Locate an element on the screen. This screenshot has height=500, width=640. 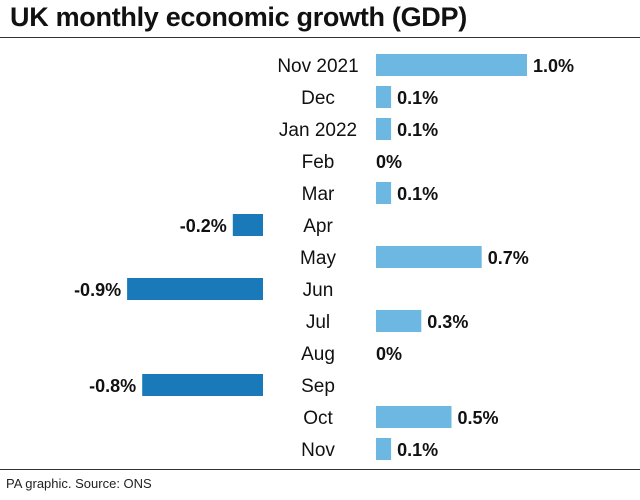
value-label: -0.9% is located at coordinates (97, 290).